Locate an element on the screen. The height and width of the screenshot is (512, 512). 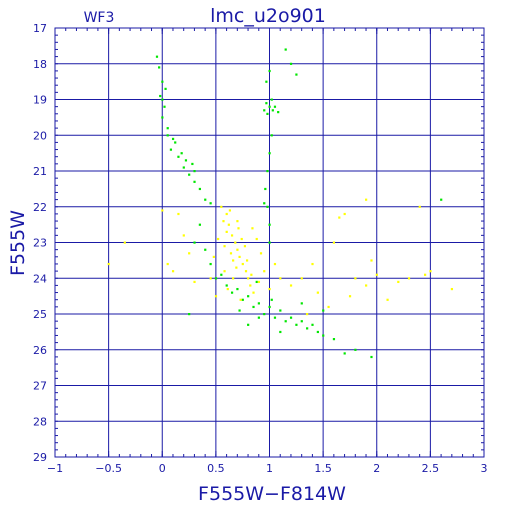
y-tick-label: 22 is located at coordinates (40, 207).